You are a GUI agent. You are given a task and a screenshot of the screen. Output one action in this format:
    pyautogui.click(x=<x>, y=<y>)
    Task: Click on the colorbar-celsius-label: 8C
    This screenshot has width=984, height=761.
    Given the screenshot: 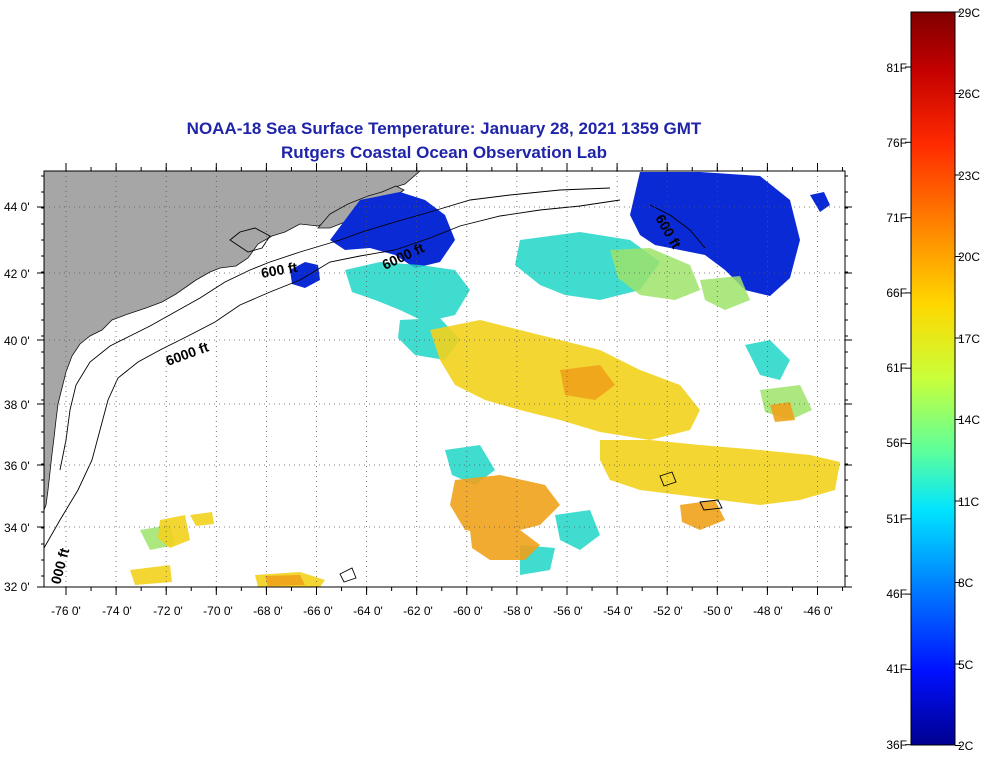 What is the action you would take?
    pyautogui.click(x=966, y=583)
    